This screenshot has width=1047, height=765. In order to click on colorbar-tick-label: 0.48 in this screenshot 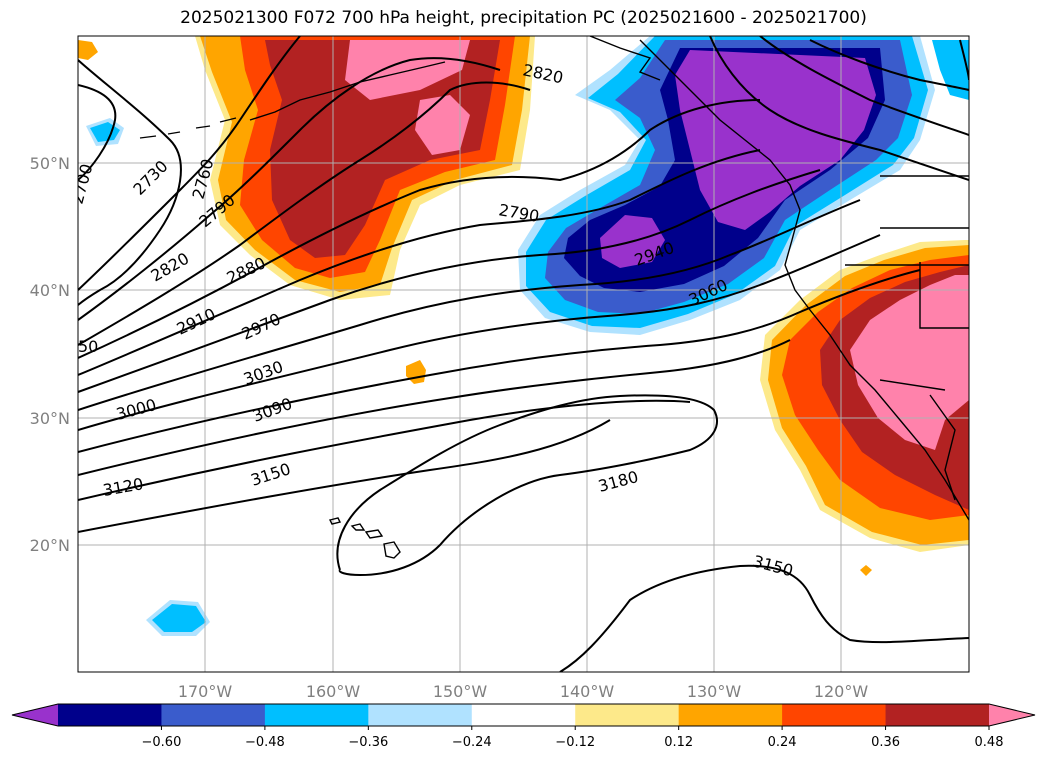, I will do `click(989, 742)`.